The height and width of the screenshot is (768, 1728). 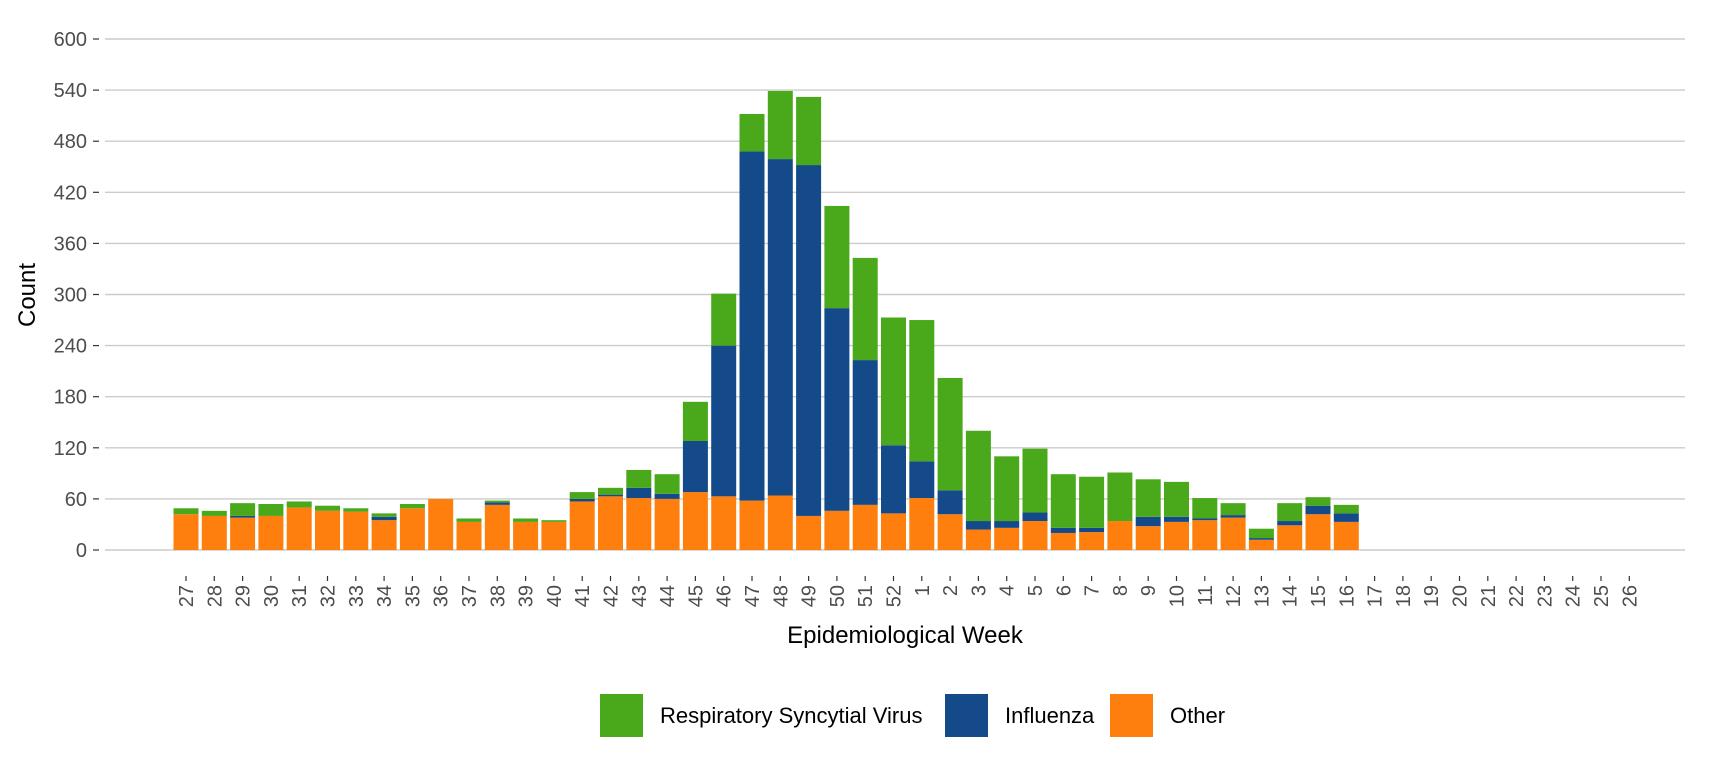 I want to click on y-tick-label: 480, so click(x=70, y=142).